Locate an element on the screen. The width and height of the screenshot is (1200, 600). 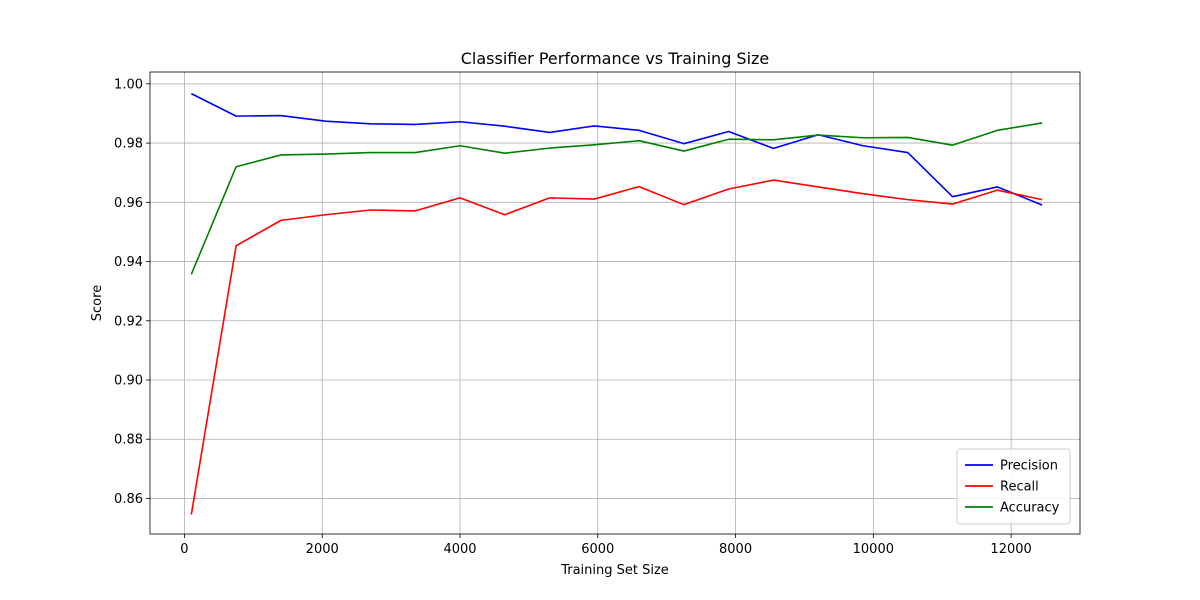
y-tick-label: 0.92 is located at coordinates (128, 321).